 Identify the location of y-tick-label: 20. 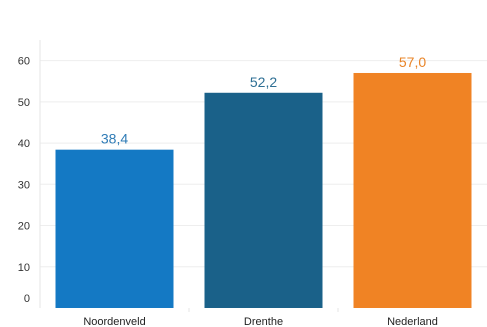
(24, 227).